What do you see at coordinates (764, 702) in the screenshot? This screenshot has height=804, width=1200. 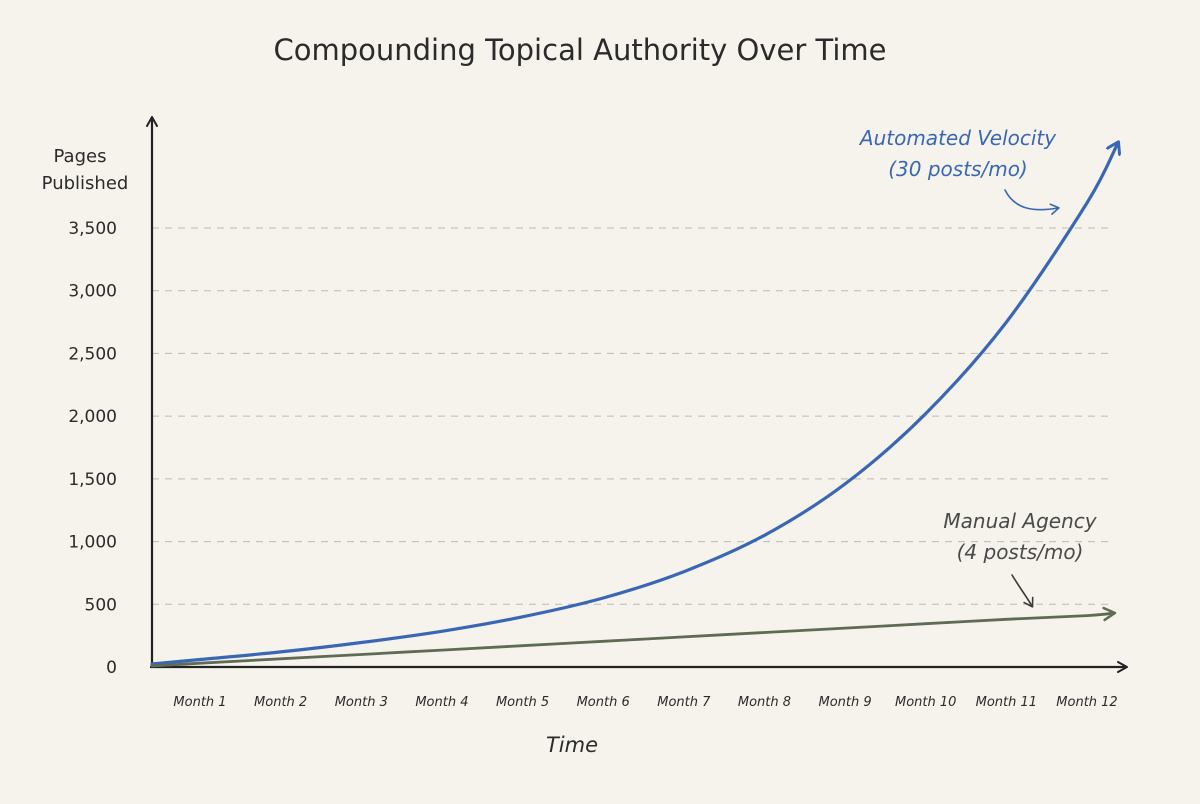 I see `x-tick-label: Month 8` at bounding box center [764, 702].